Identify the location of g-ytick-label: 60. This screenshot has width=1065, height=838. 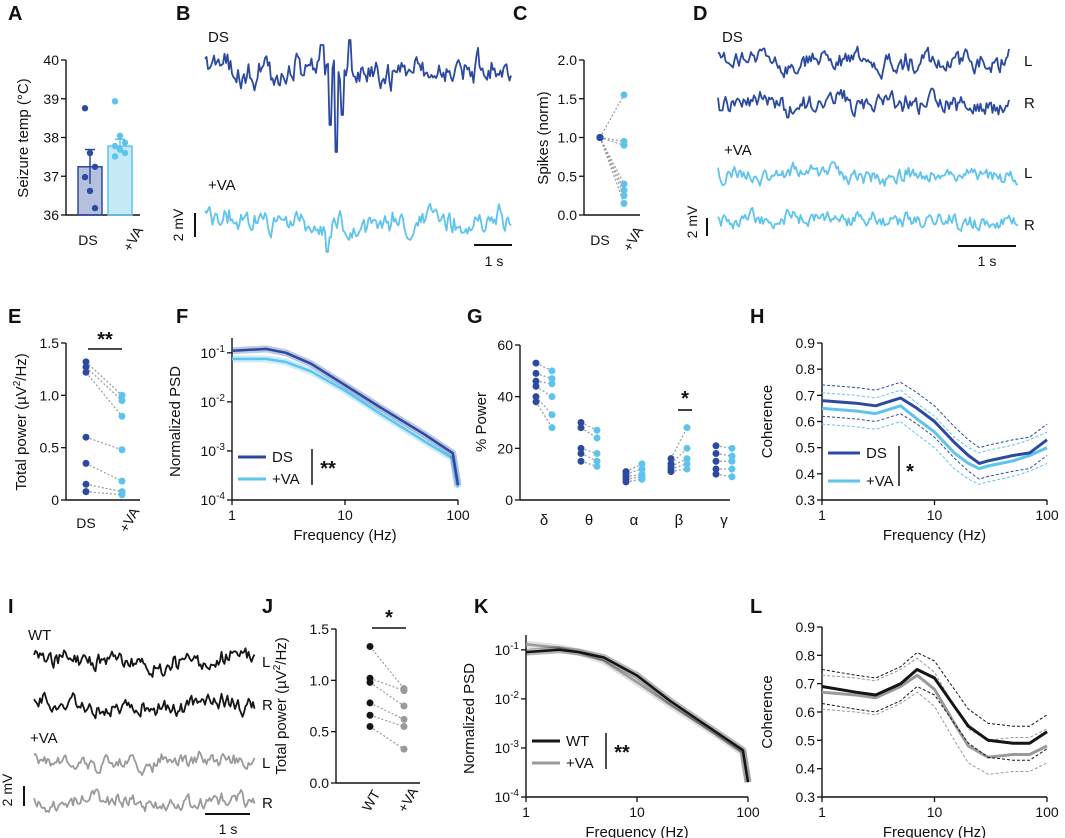
(505, 345).